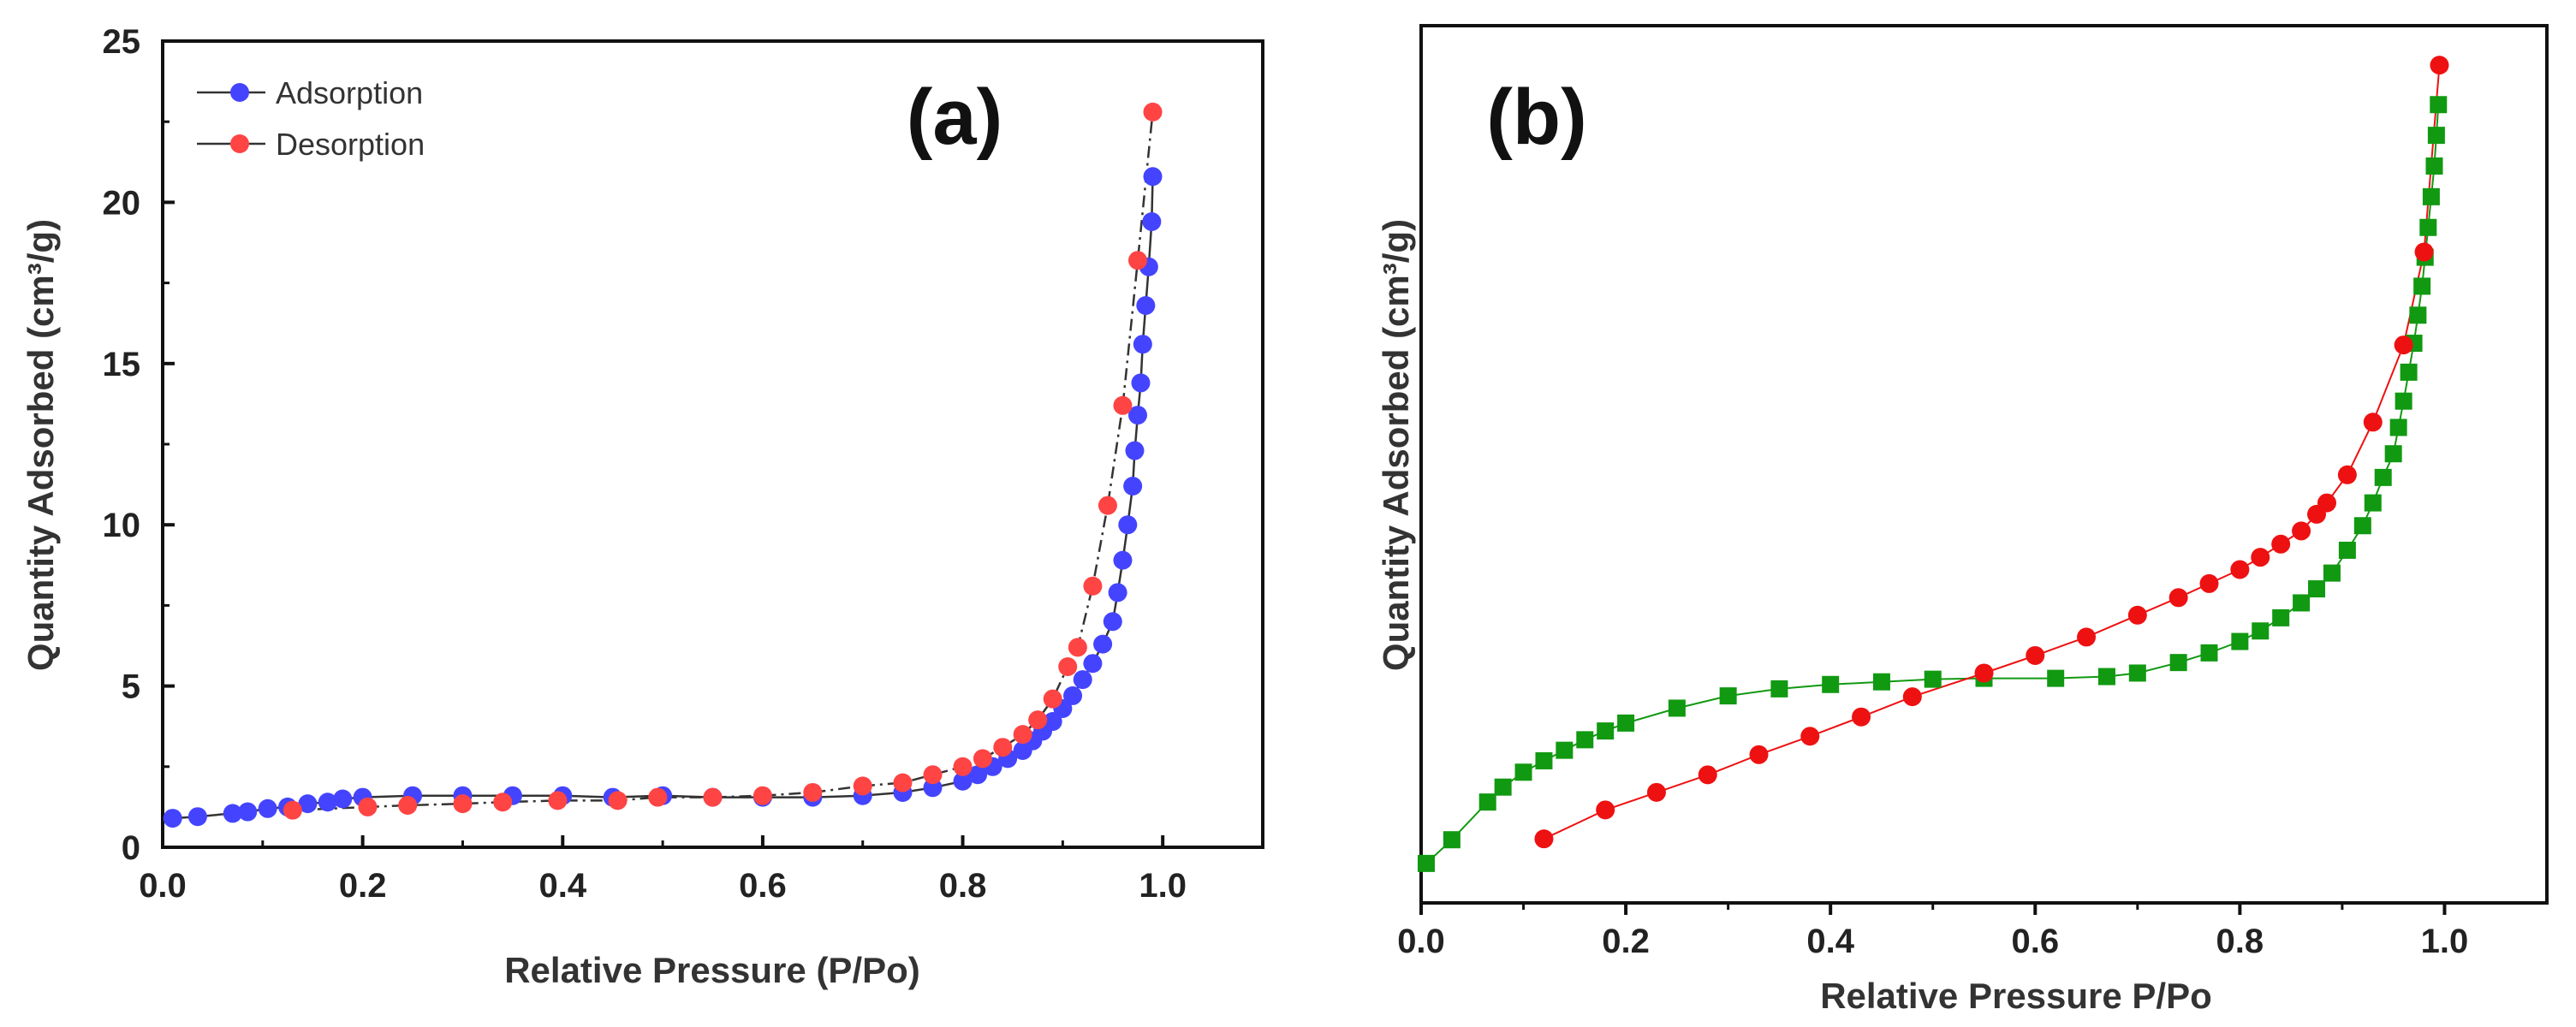 This screenshot has width=2576, height=1027. Describe the element at coordinates (712, 970) in the screenshot. I see `x-axis-title-a: Relative Pressure (P/Po)` at that location.